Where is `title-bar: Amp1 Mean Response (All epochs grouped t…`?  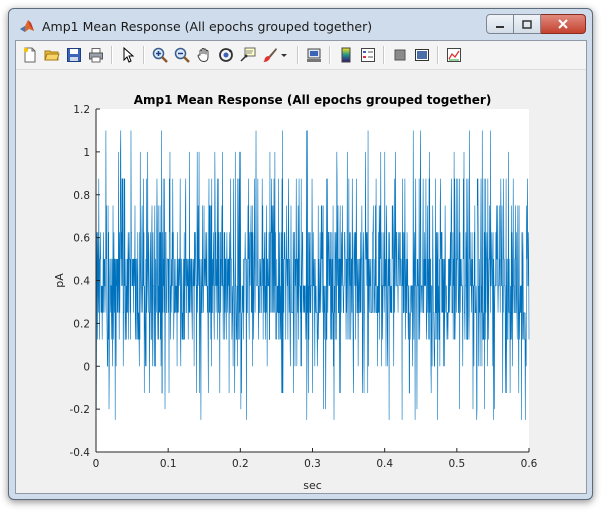
title-bar: Amp1 Mean Response (All epochs grouped t… is located at coordinates (300, 23).